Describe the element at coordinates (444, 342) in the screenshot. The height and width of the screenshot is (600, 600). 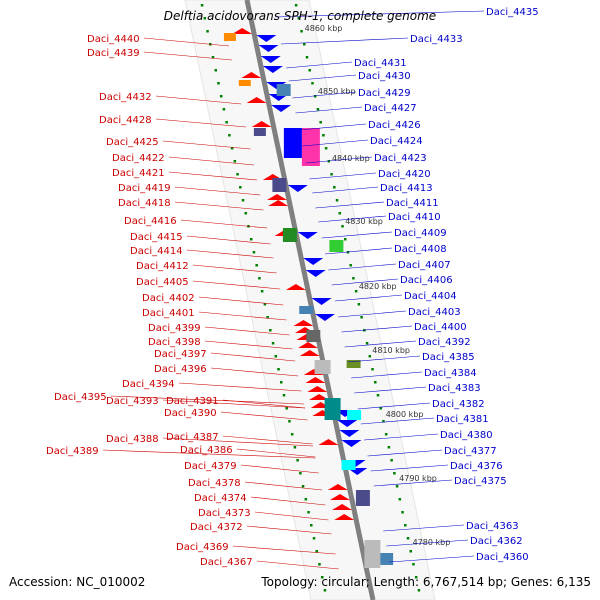
I see `right-gene-label: Daci_4392` at that location.